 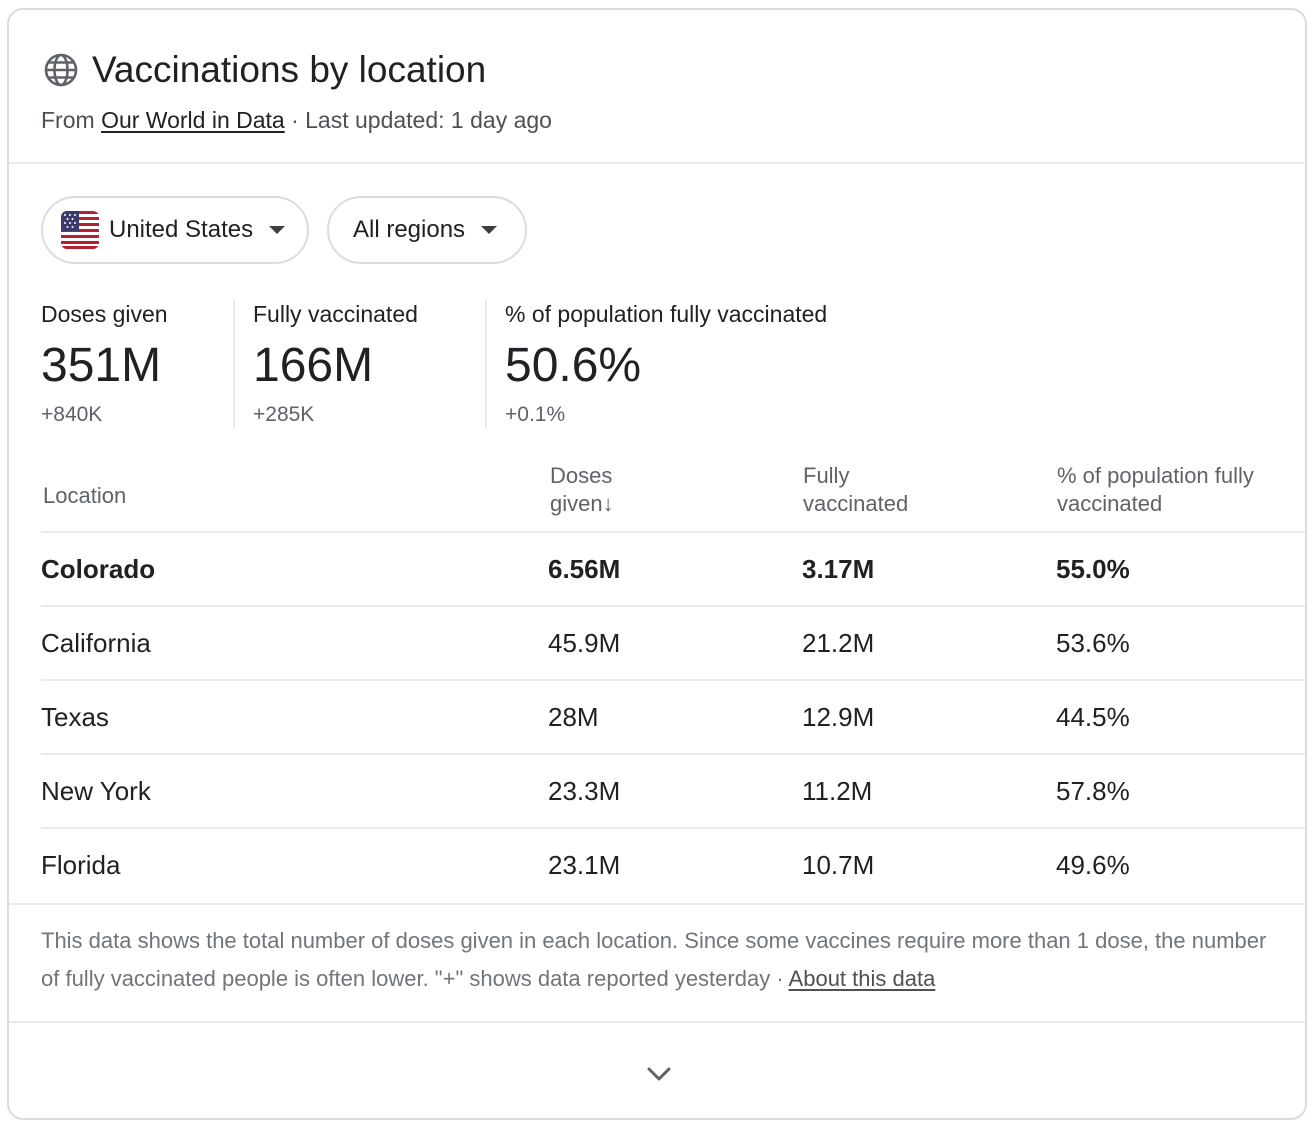 I want to click on footer-divider, so click(x=657, y=1022).